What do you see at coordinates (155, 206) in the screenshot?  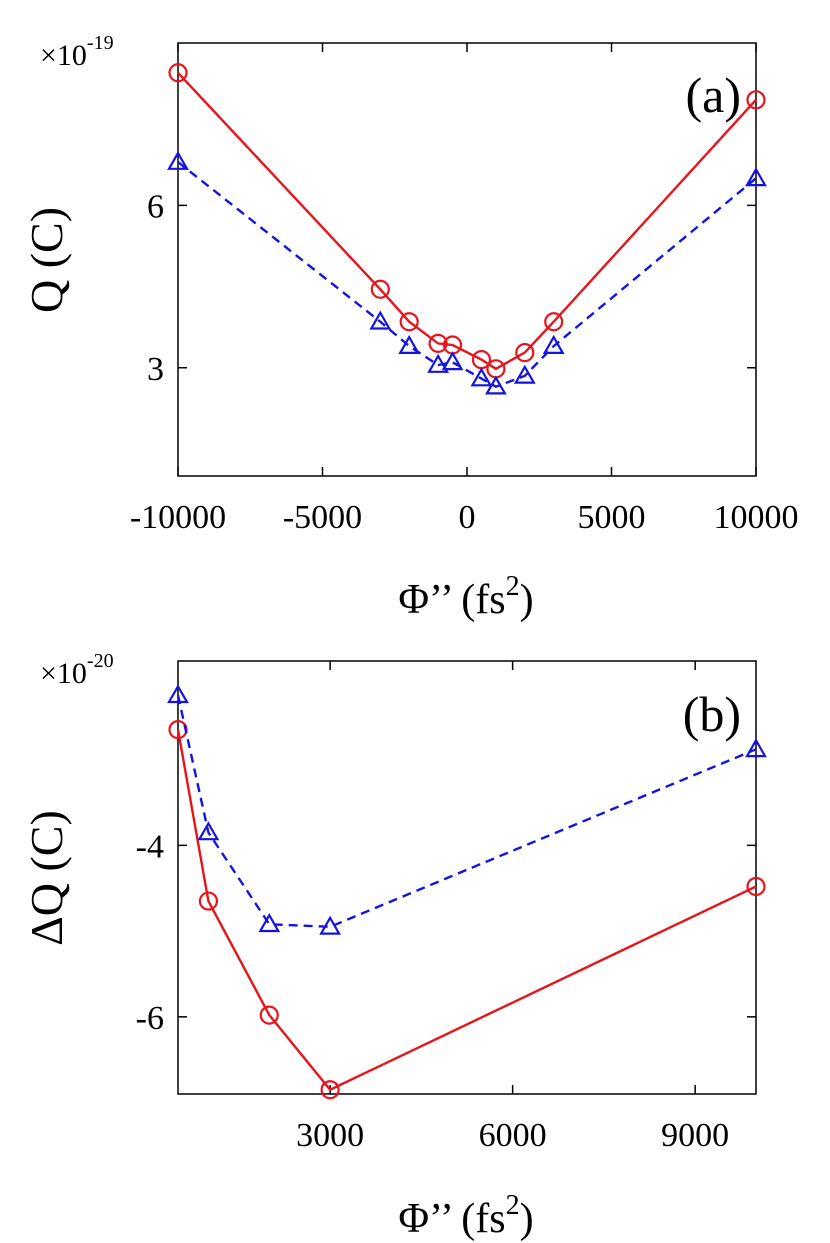 I see `y-tick-label: 6` at bounding box center [155, 206].